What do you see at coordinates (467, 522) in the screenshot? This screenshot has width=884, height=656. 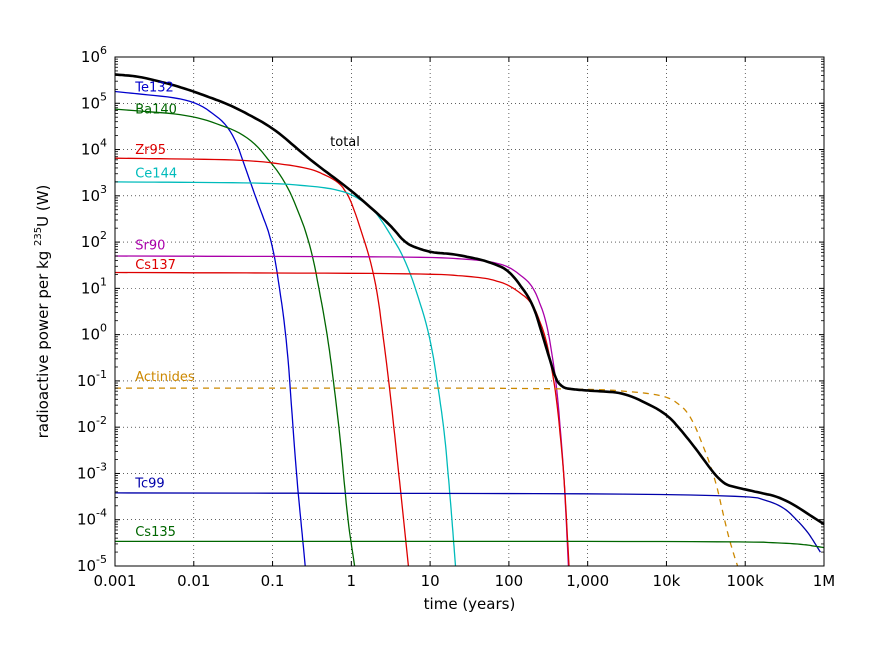 I see `series-line-tc99` at bounding box center [467, 522].